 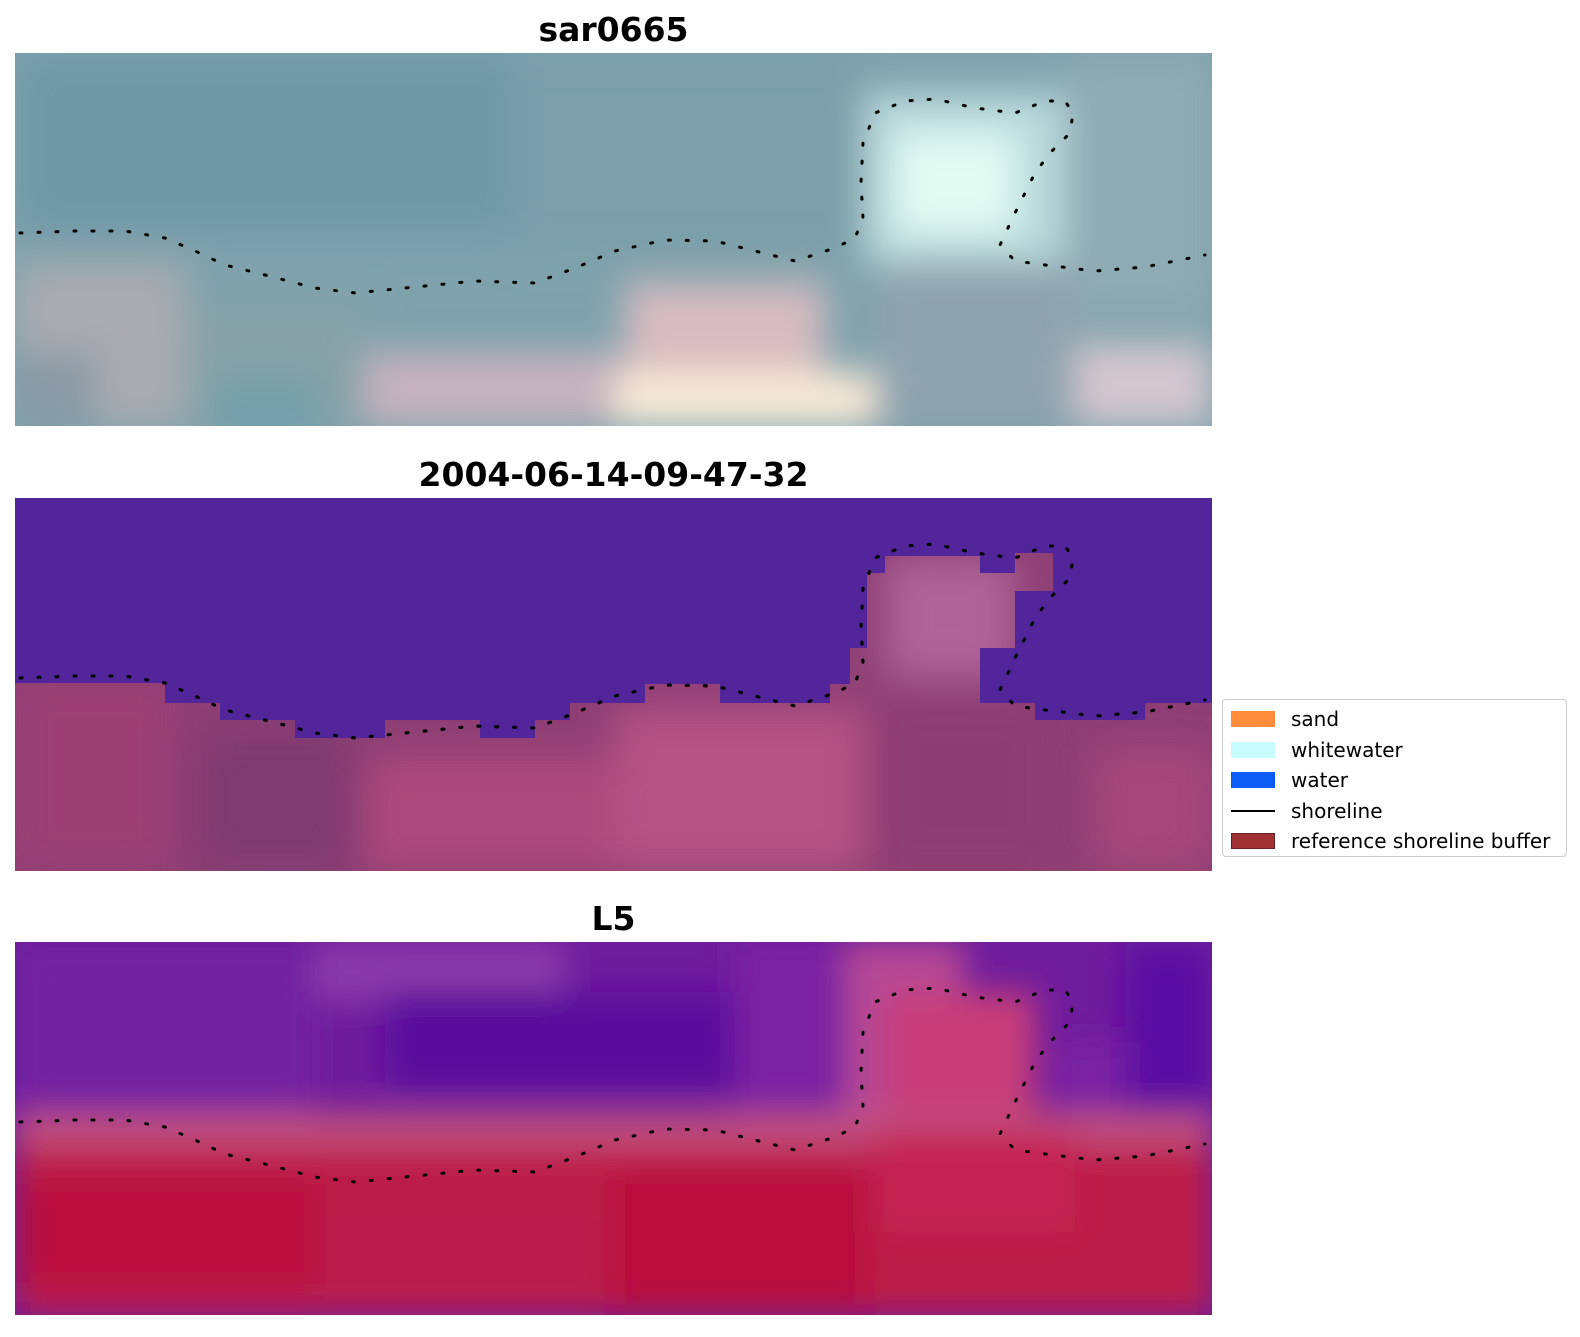 What do you see at coordinates (1421, 841) in the screenshot?
I see `legend-label-reference-shoreline-buffer: reference shoreline buffer` at bounding box center [1421, 841].